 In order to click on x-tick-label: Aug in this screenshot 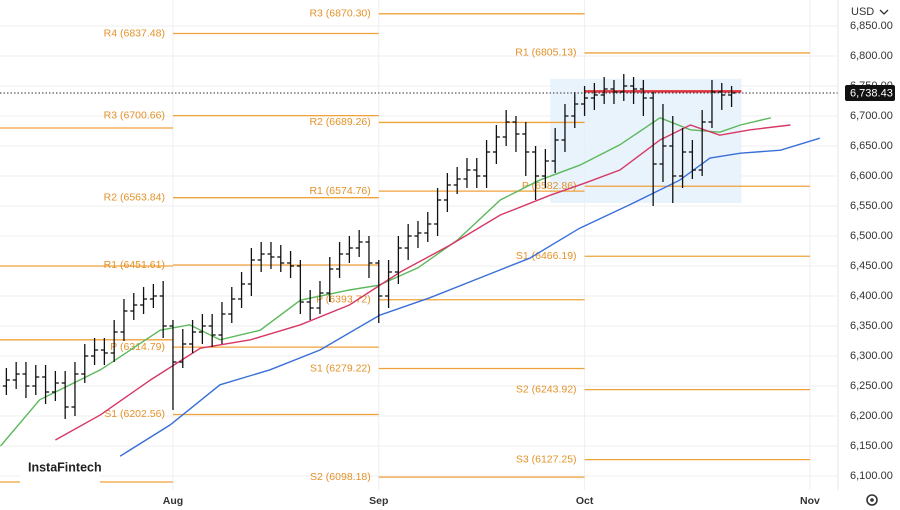, I will do `click(173, 501)`.